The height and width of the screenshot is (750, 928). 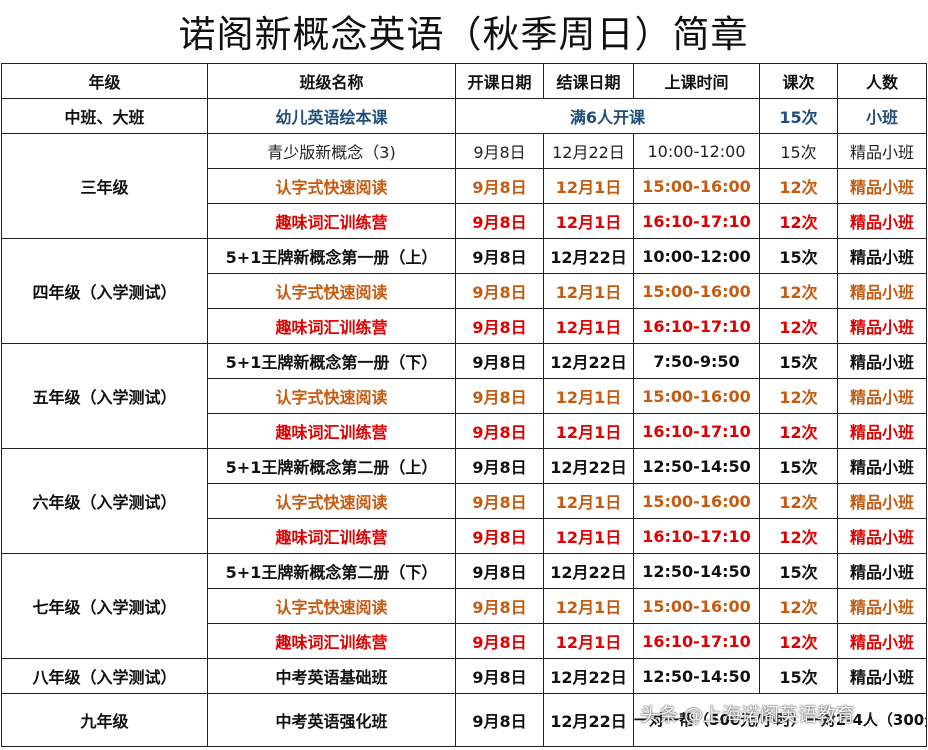 I want to click on class-name-cell: 5+1王牌新概念第二册（上）, so click(x=331, y=466).